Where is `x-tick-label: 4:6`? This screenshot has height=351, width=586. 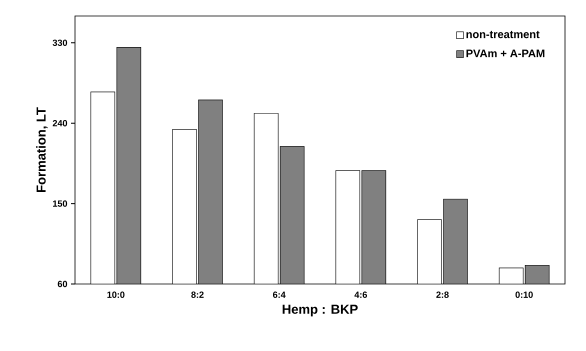
x-tick-label: 4:6 is located at coordinates (361, 295).